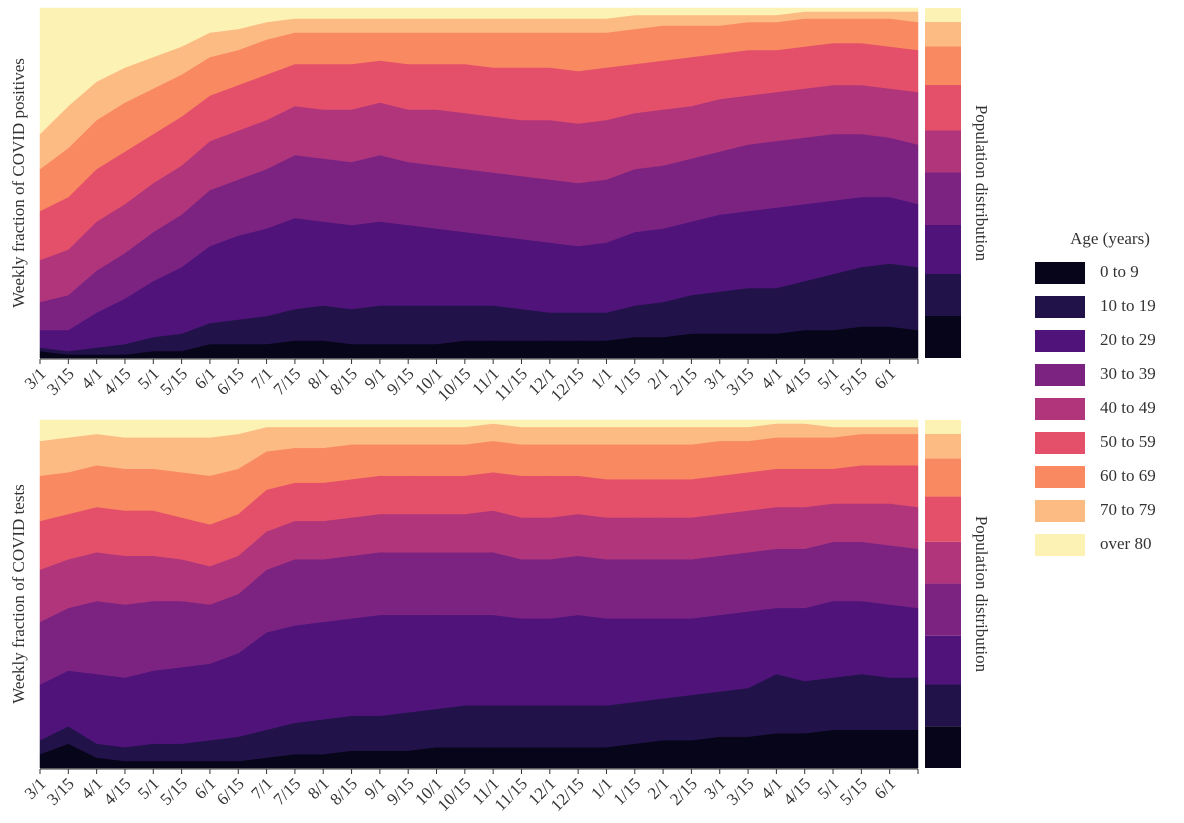  What do you see at coordinates (1128, 509) in the screenshot?
I see `legend-label: 70 to 79` at bounding box center [1128, 509].